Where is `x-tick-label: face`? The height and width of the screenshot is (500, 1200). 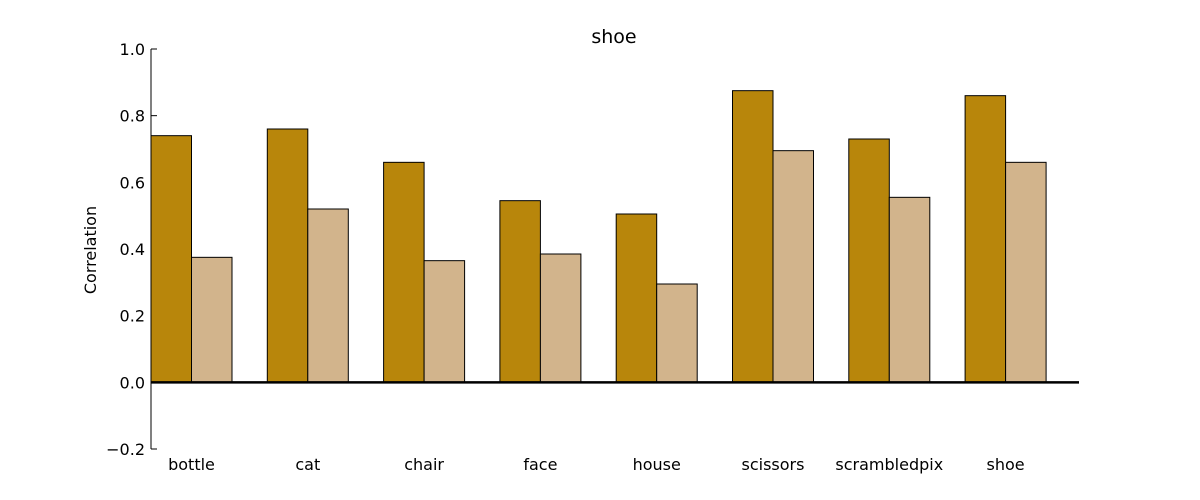 x-tick-label: face is located at coordinates (540, 464).